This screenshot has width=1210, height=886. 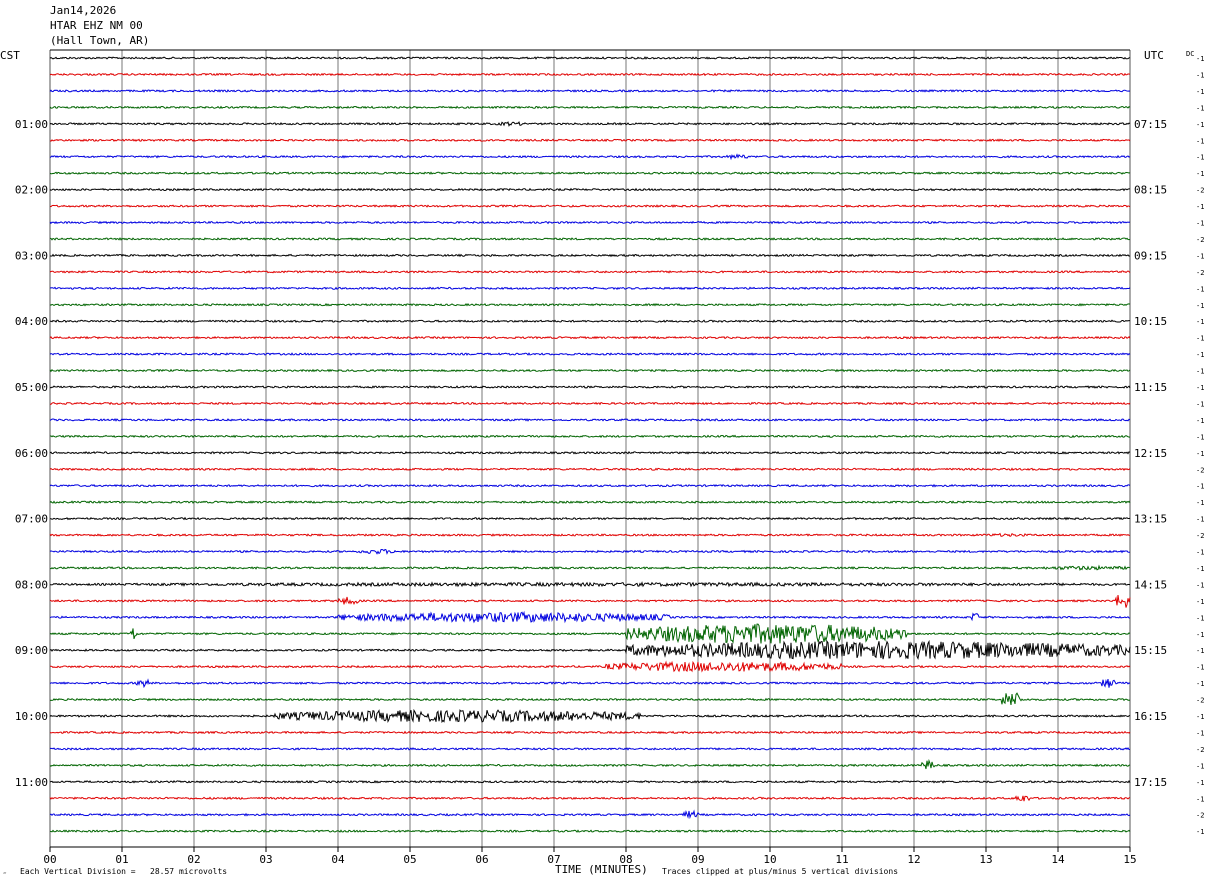 I want to click on x-tick-label: 01, so click(x=121, y=859).